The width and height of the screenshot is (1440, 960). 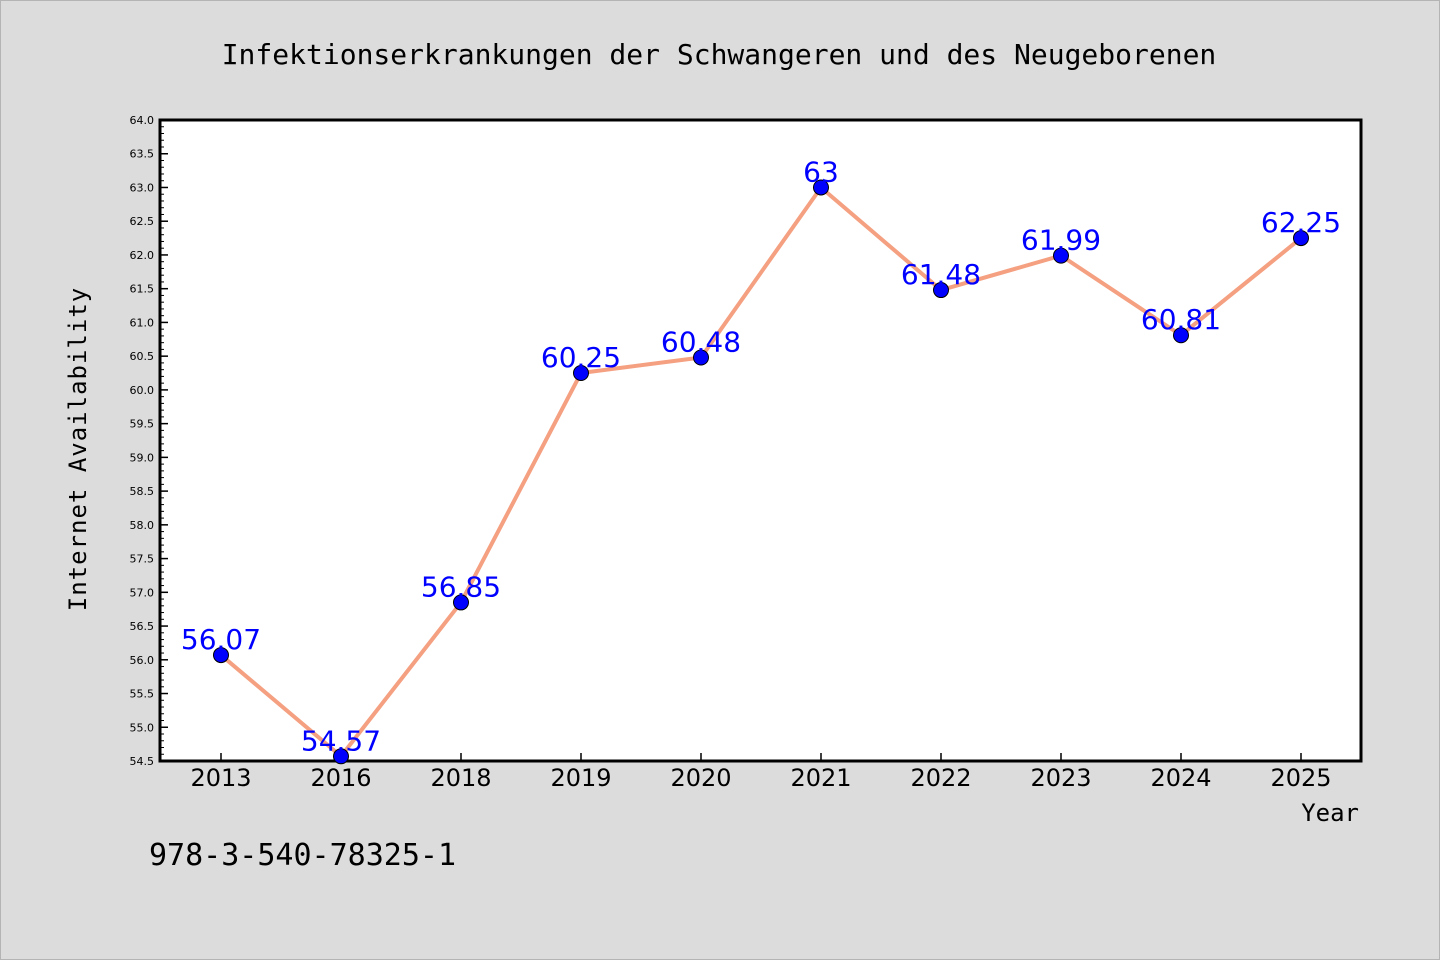 I want to click on y-tick-label: 54.5, so click(x=142, y=761).